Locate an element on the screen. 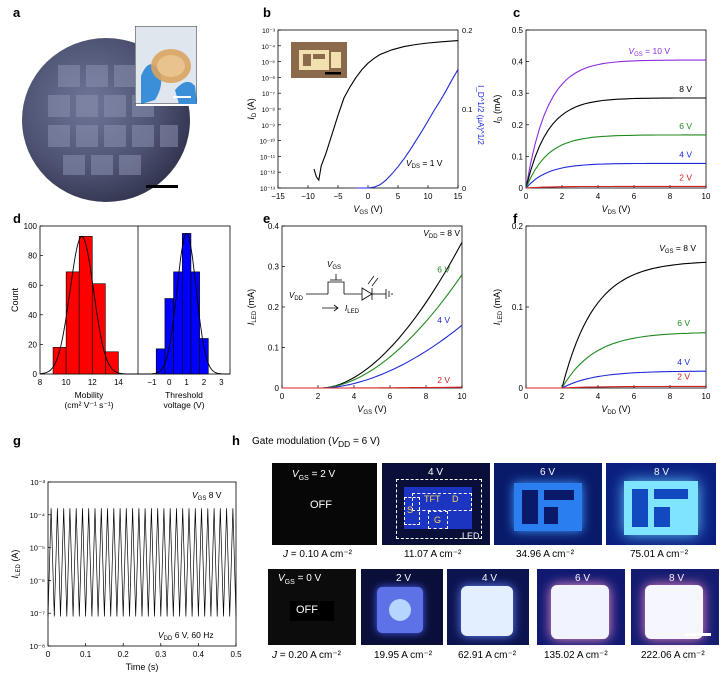  tile-r1-6v: 6 V is located at coordinates (548, 504).